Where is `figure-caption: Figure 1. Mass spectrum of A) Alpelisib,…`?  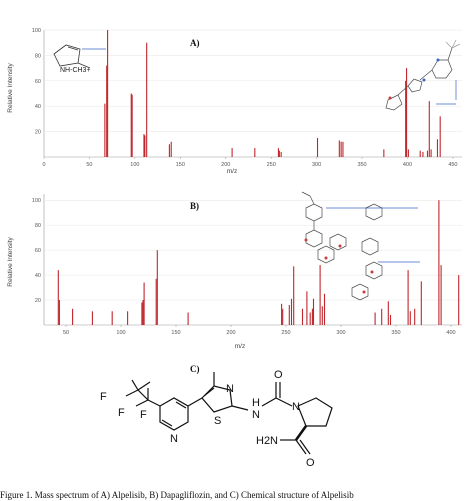
figure-caption: Figure 1. Mass spectrum of A) Alpelisib,… is located at coordinates (177, 495).